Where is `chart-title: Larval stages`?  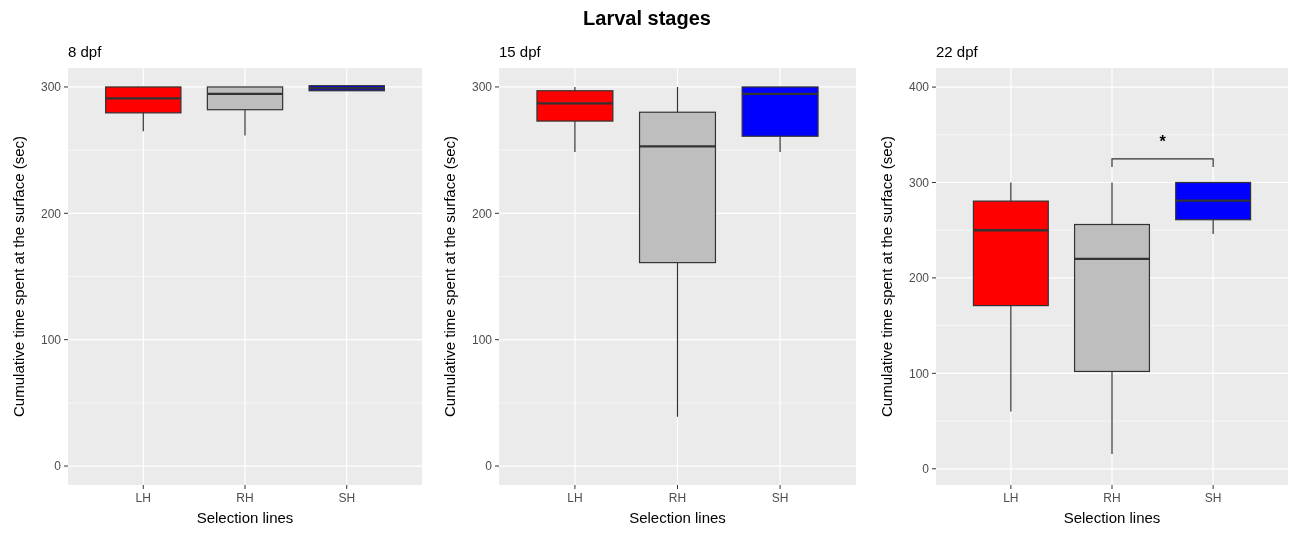 chart-title: Larval stages is located at coordinates (647, 18).